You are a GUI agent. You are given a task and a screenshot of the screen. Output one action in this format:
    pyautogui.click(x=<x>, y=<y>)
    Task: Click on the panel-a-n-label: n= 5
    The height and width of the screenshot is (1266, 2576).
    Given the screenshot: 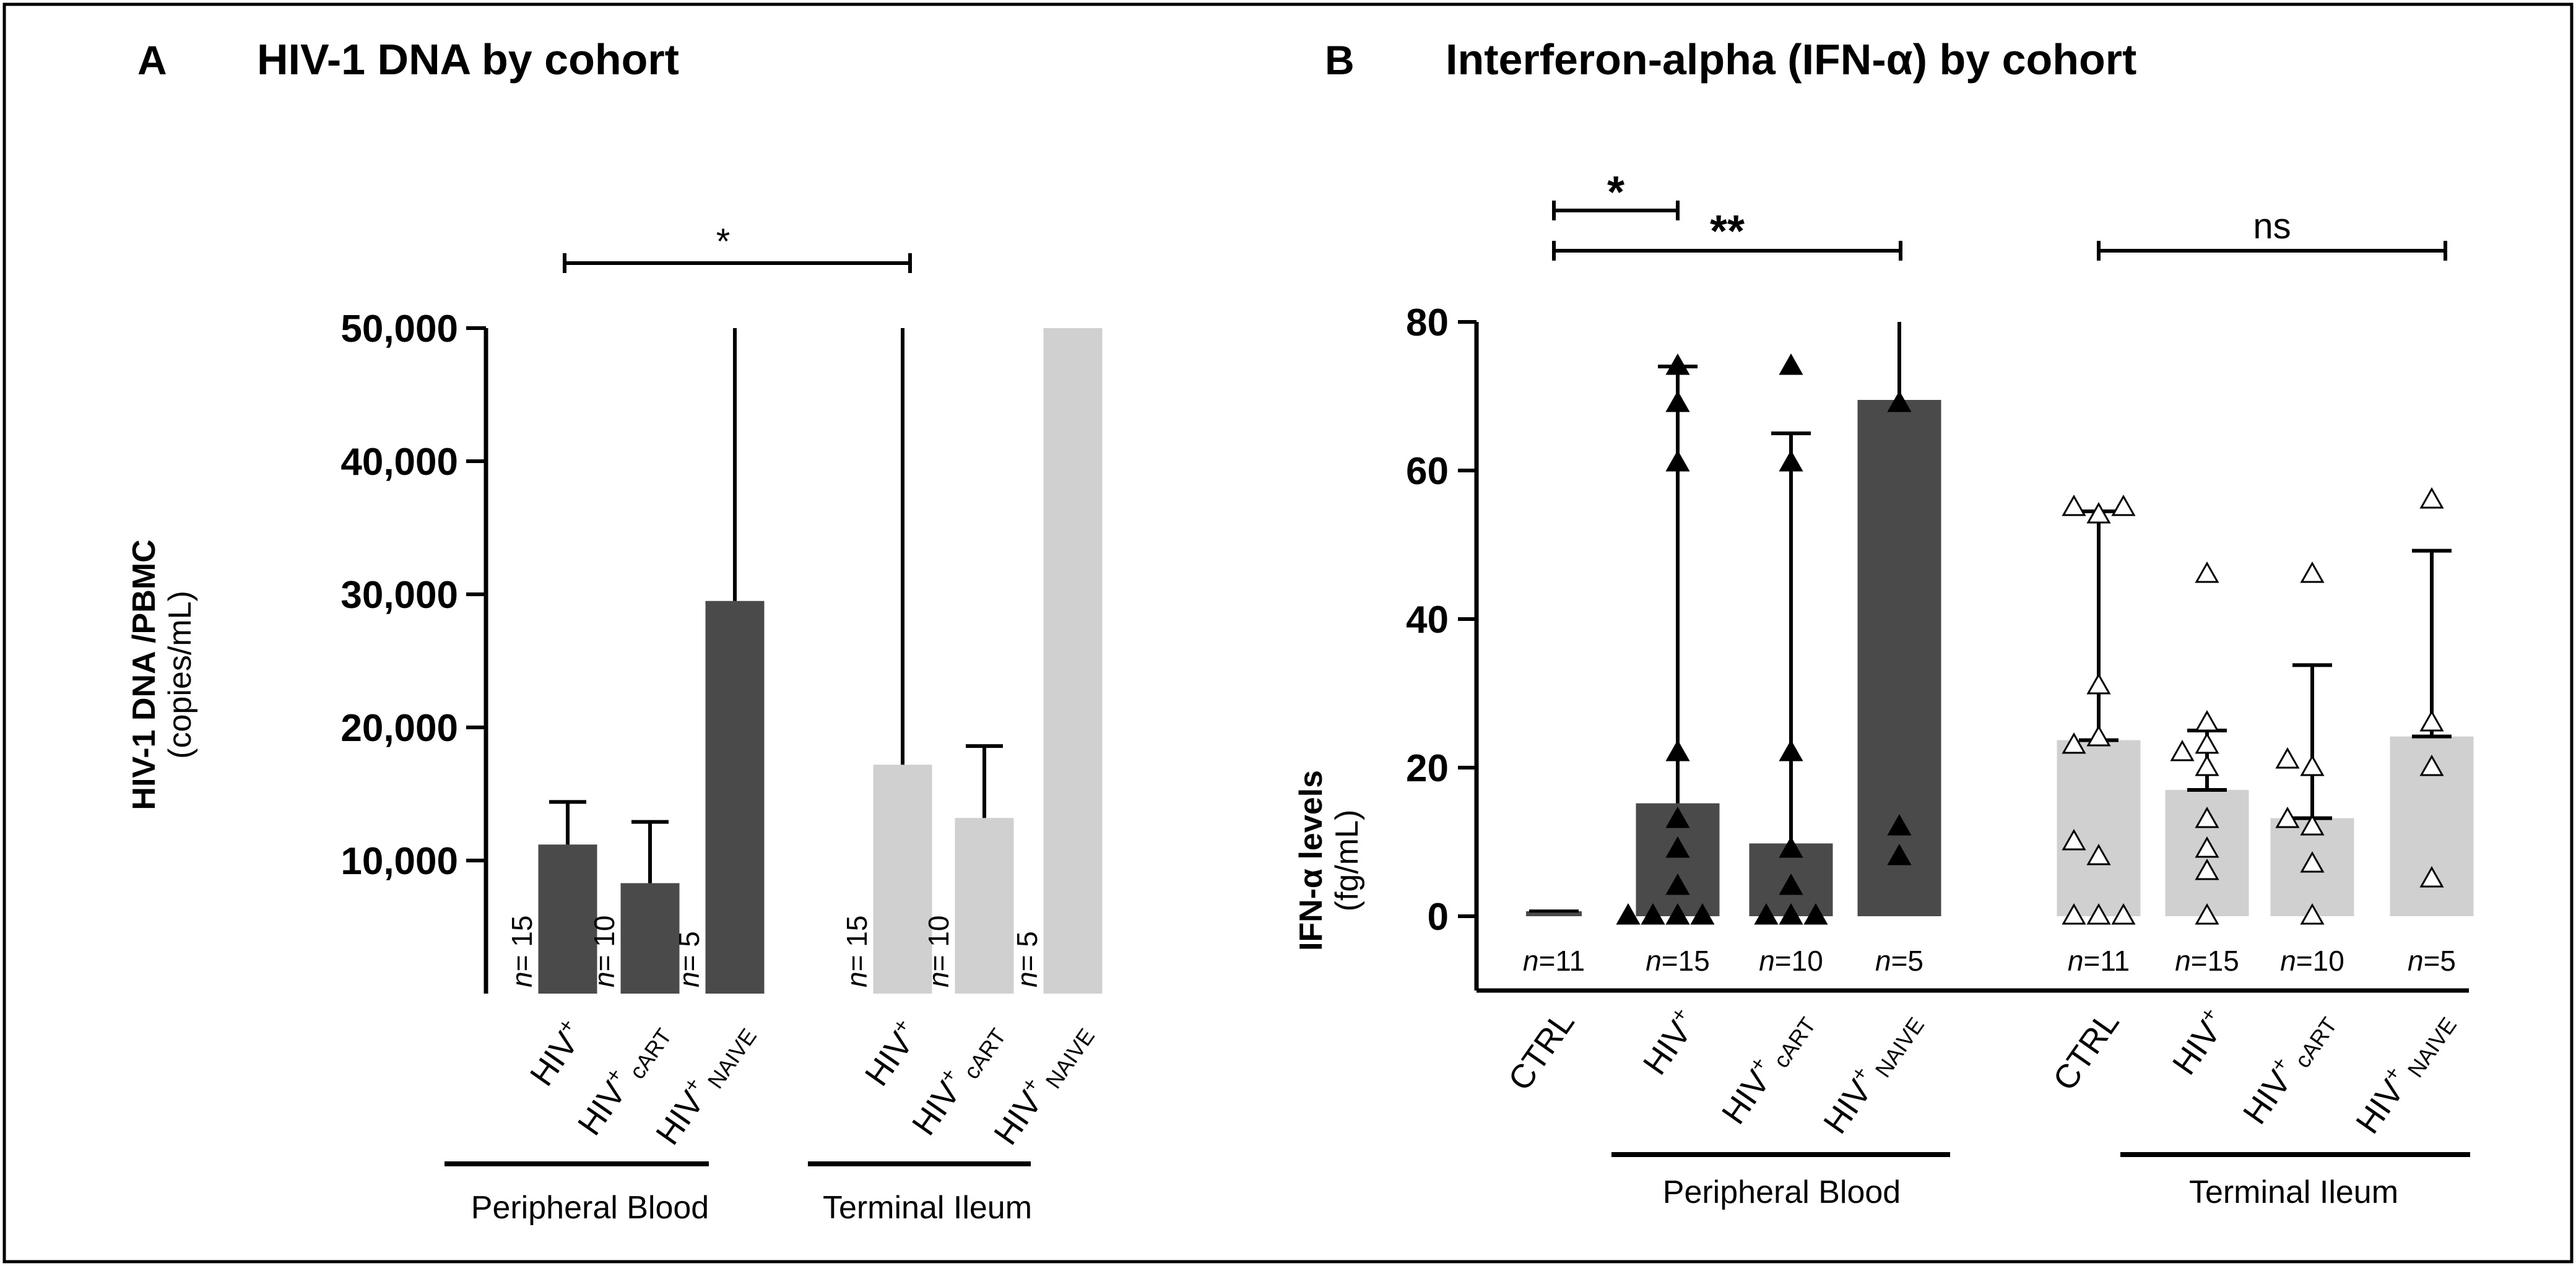 What is the action you would take?
    pyautogui.click(x=689, y=959)
    